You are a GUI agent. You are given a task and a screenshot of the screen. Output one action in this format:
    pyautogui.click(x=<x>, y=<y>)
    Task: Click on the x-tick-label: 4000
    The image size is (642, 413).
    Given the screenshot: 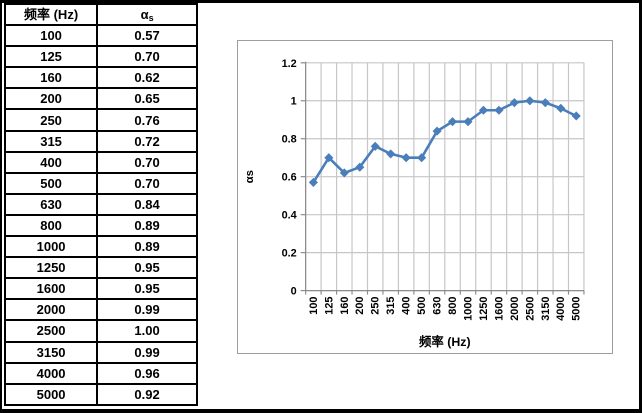 What is the action you would take?
    pyautogui.click(x=561, y=309)
    